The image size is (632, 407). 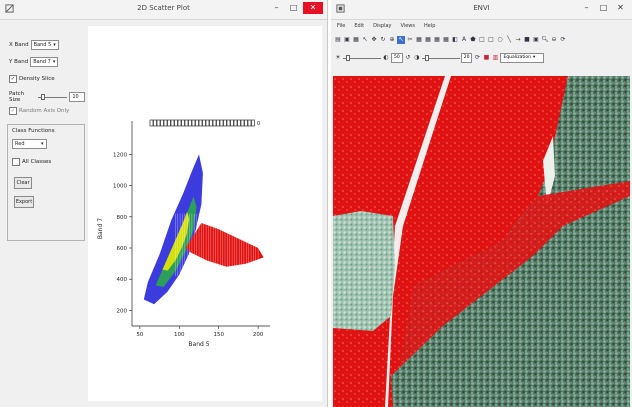 What do you see at coordinates (17, 97) in the screenshot?
I see `patch-size-label: Patch Size` at bounding box center [17, 97].